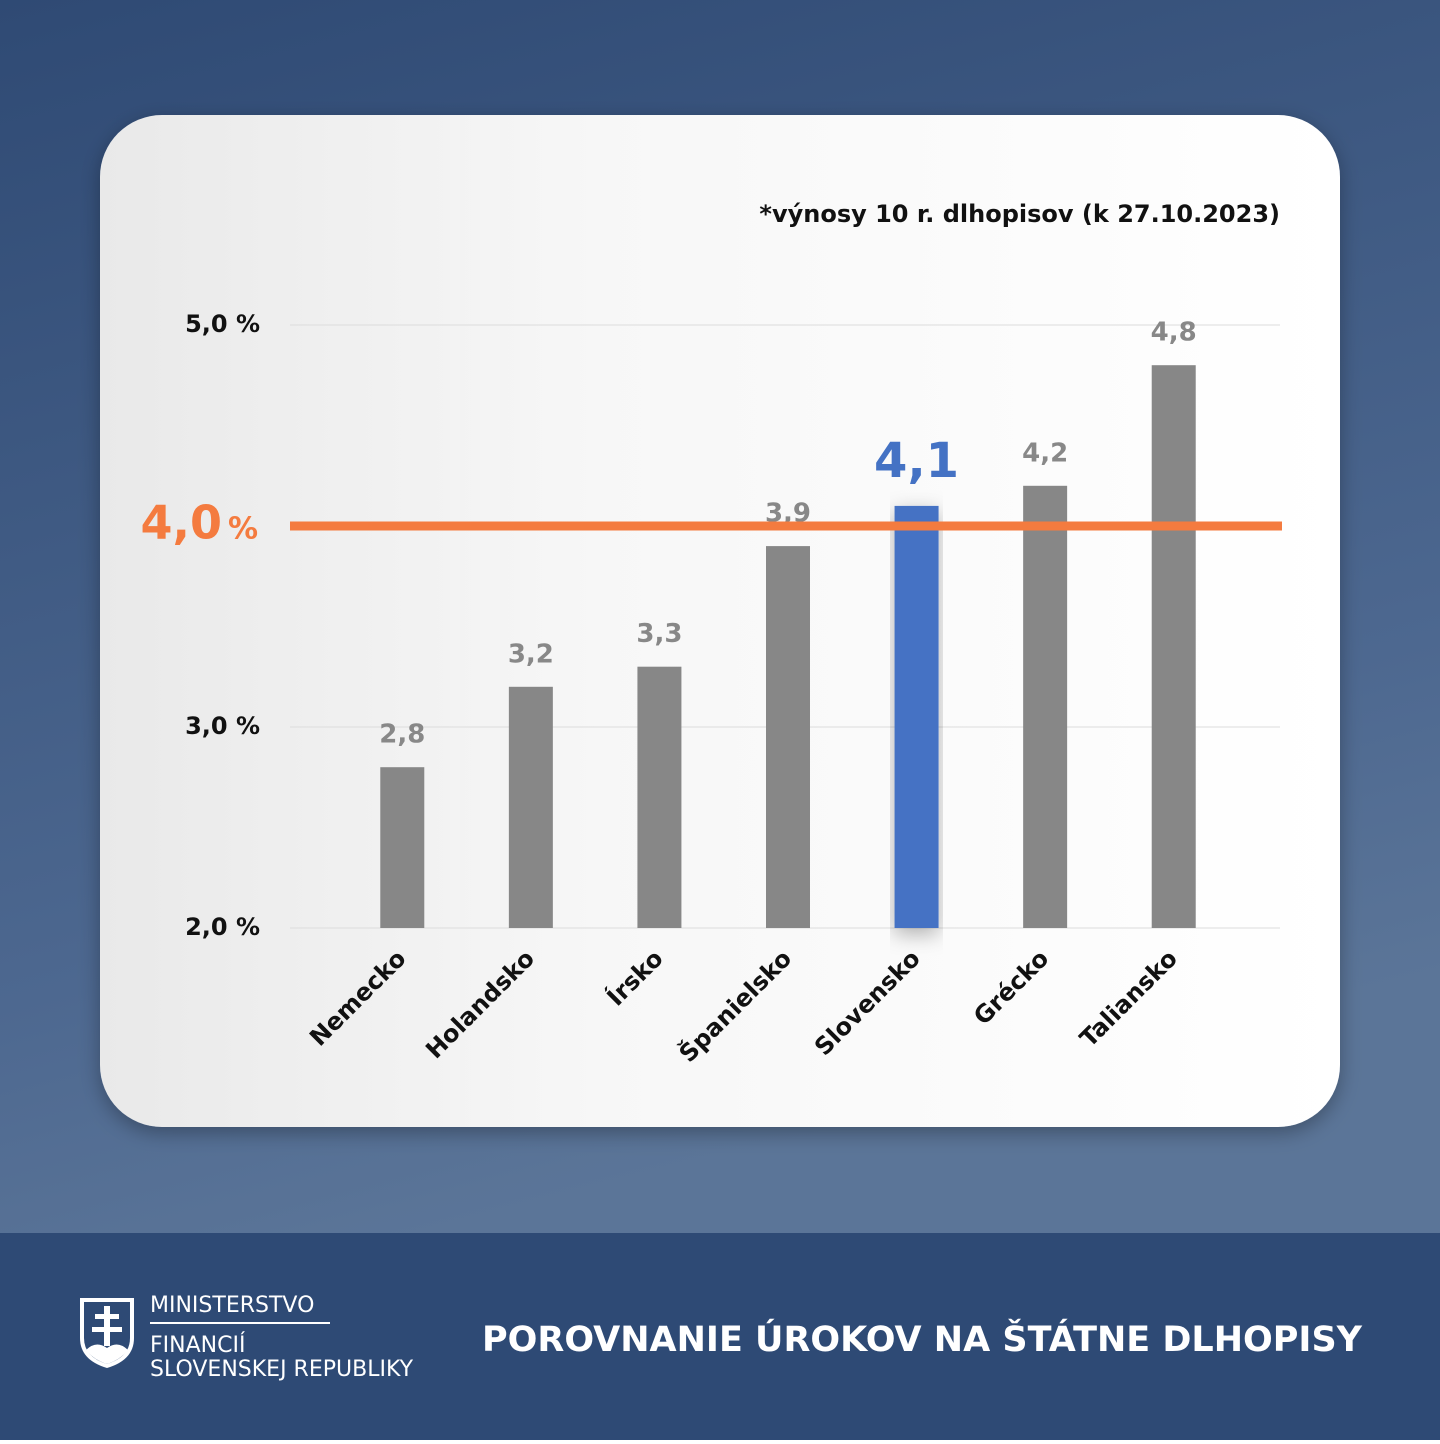 Image resolution: width=1440 pixels, height=1444 pixels. I want to click on org-name: SLOVENSKEJ REPUBLIKY, so click(282, 1369).